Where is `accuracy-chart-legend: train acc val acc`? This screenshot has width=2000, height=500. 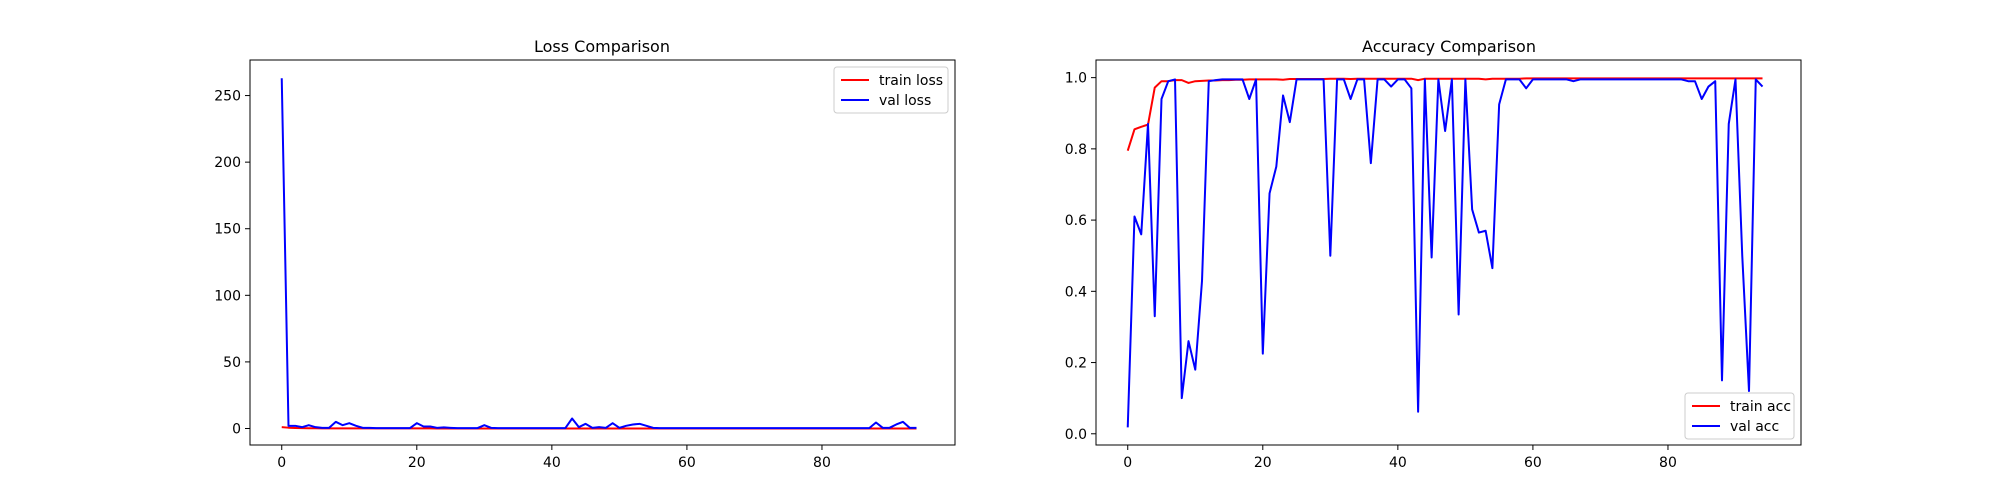
accuracy-chart-legend: train acc val acc is located at coordinates (1739, 416).